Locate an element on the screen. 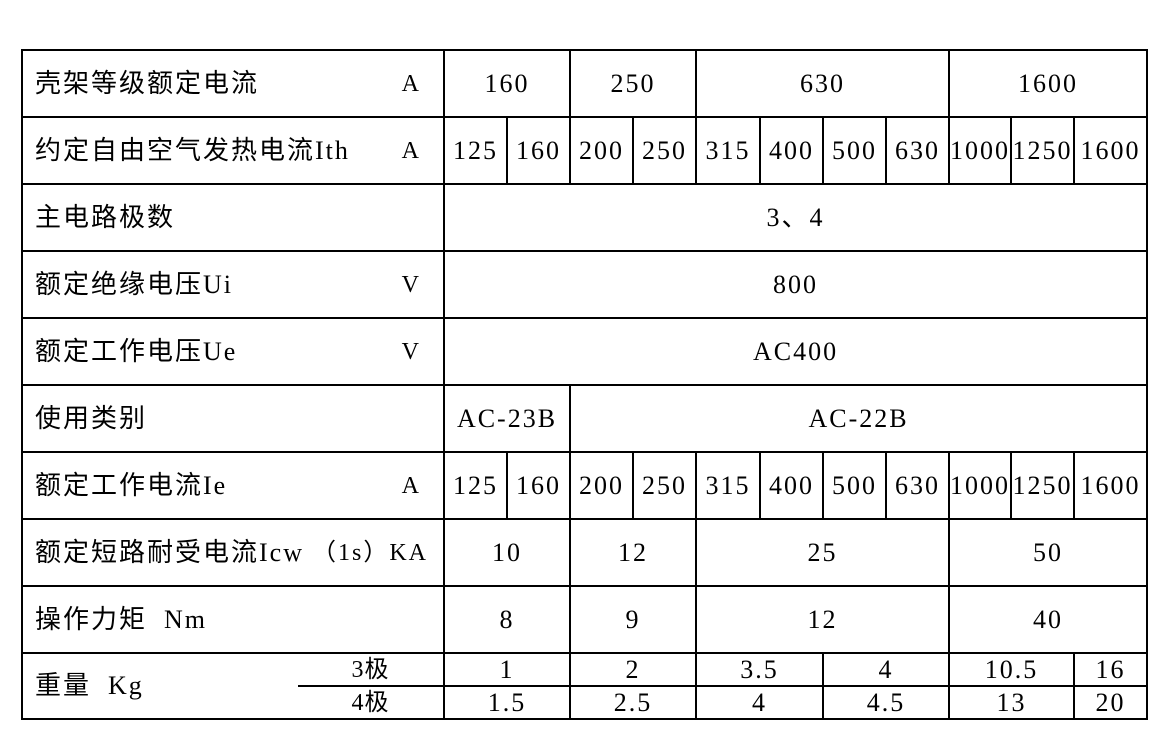 The width and height of the screenshot is (1153, 742). value-cell: 13 is located at coordinates (1011, 702).